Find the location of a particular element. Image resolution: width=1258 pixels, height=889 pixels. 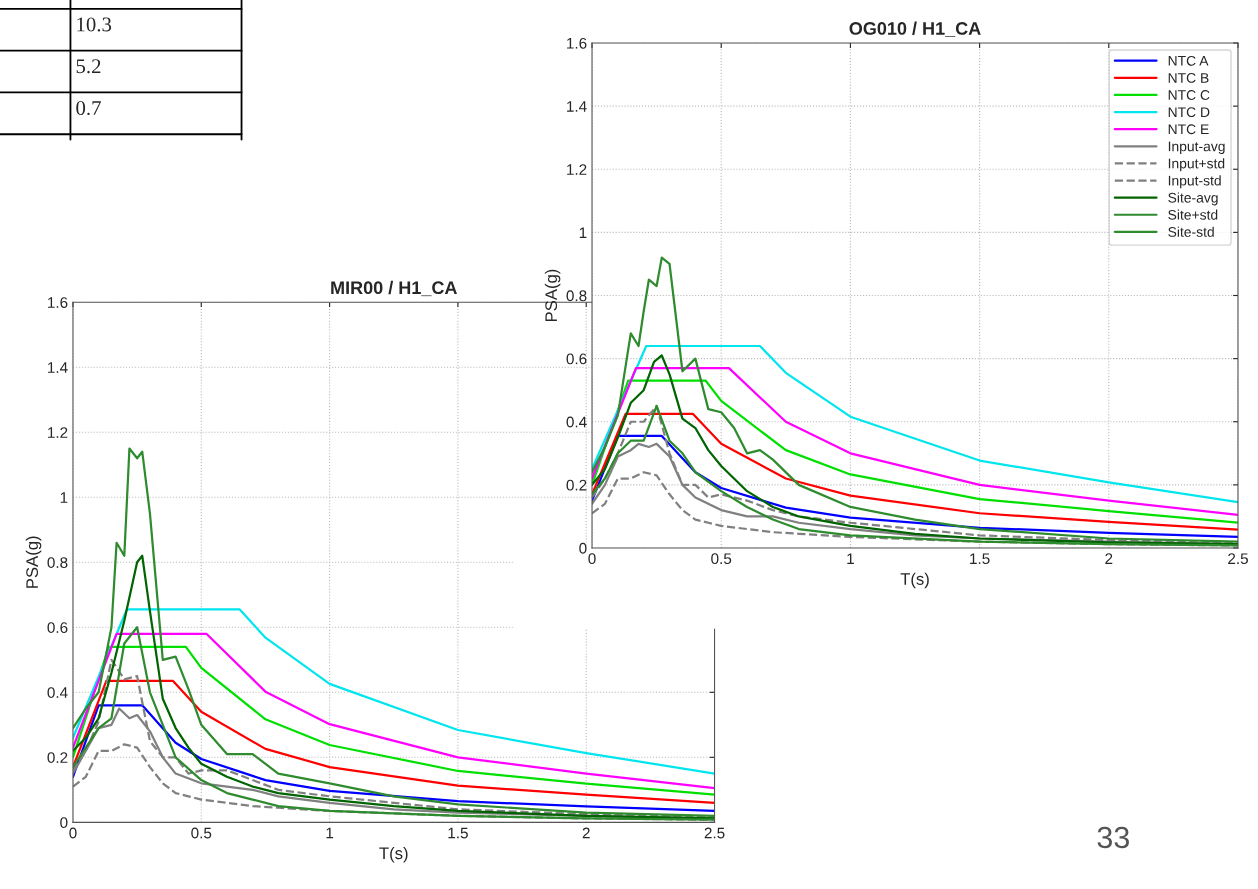

legend-label: Site-avg is located at coordinates (1193, 199).